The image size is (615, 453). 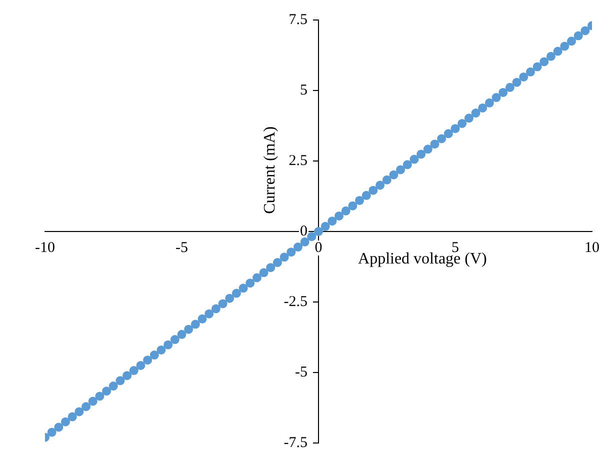 I want to click on y-tick-label: 2.5, so click(x=298, y=160).